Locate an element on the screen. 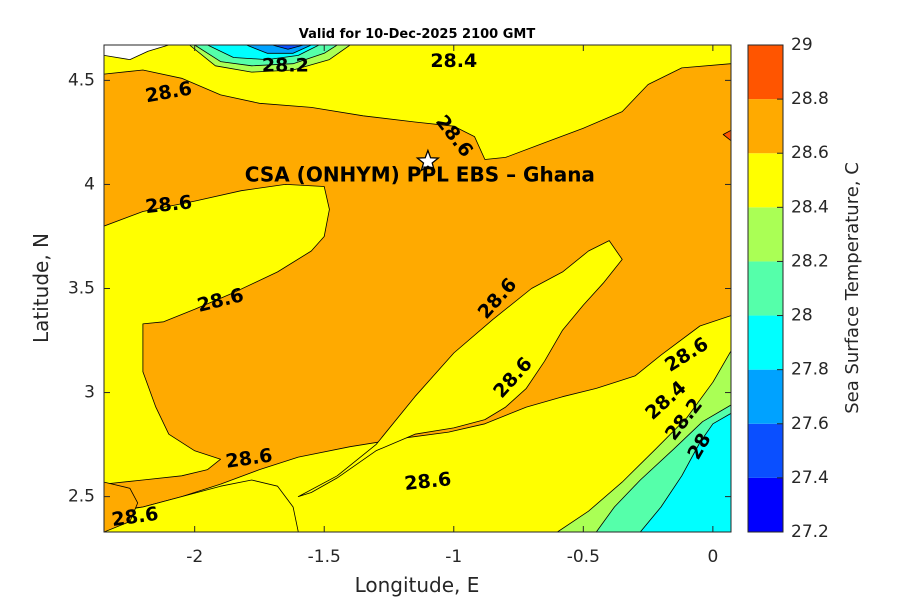 This screenshot has width=900, height=600. colorbar-tick-label: 27.8 is located at coordinates (810, 370).